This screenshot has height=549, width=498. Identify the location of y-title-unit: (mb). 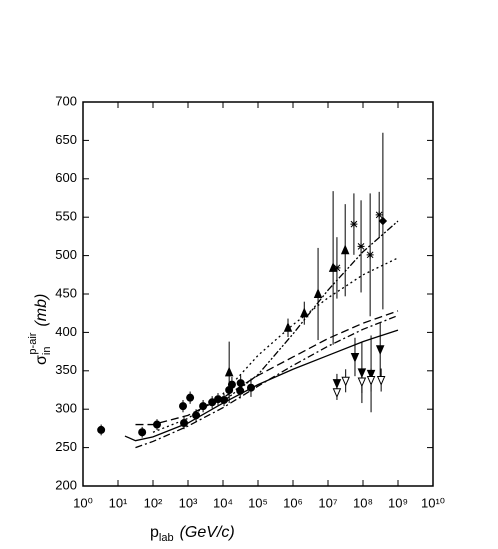
(41, 310).